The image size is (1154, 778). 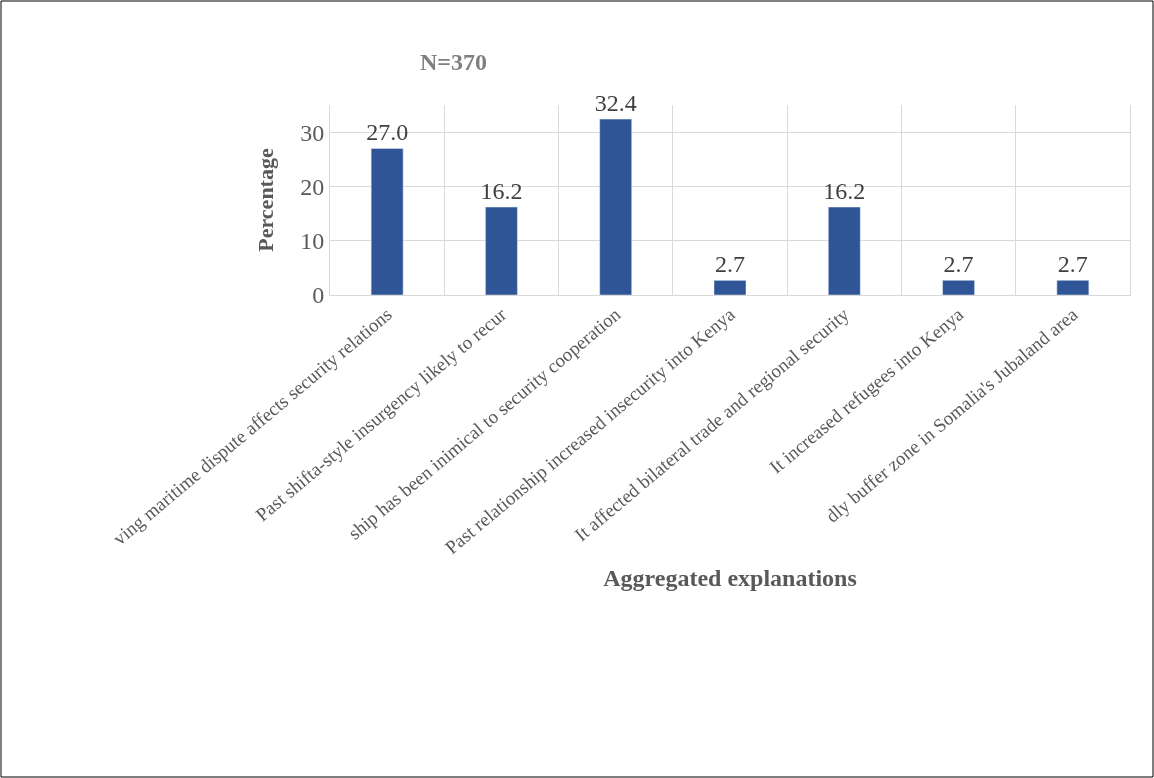 What do you see at coordinates (454, 62) in the screenshot?
I see `chart-title: N=370` at bounding box center [454, 62].